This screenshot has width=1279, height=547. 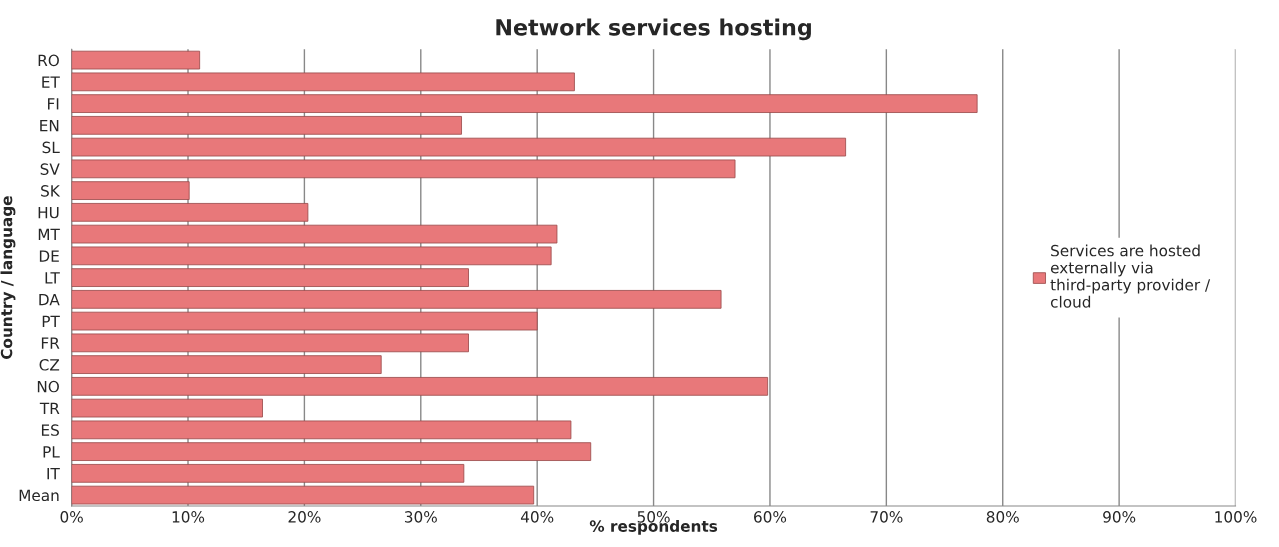 I want to click on y-tick-label: PL, so click(x=51, y=452).